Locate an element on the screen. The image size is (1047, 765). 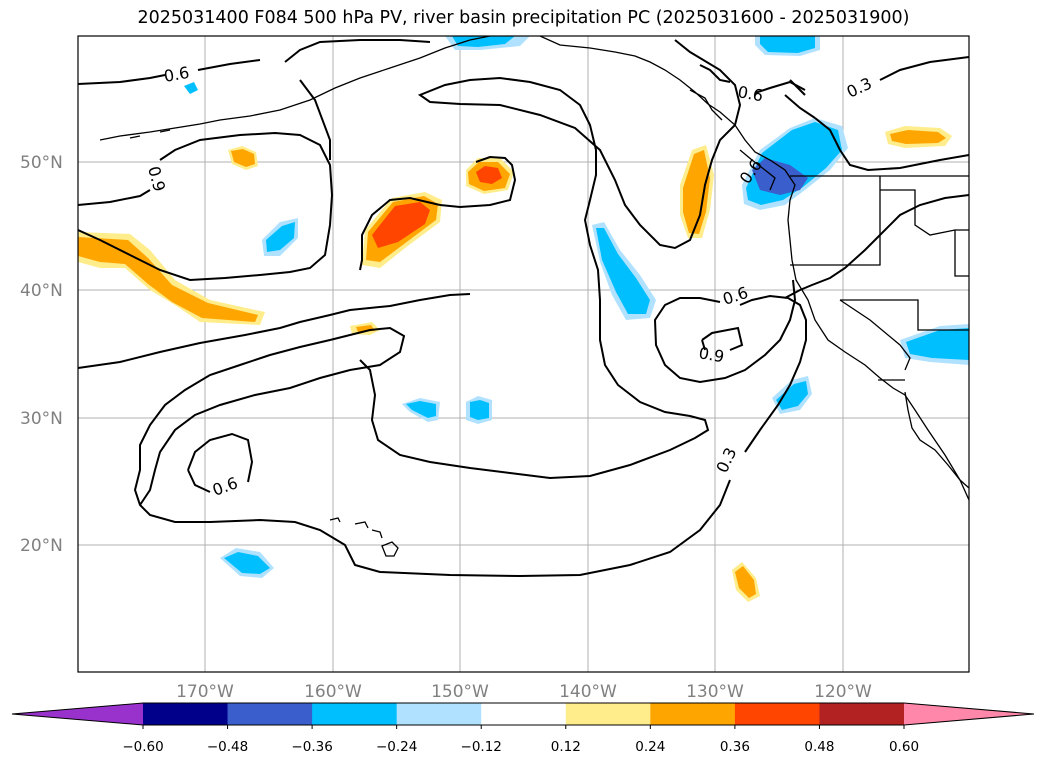
colorbar-tick-label: −0.24 is located at coordinates (396, 747).